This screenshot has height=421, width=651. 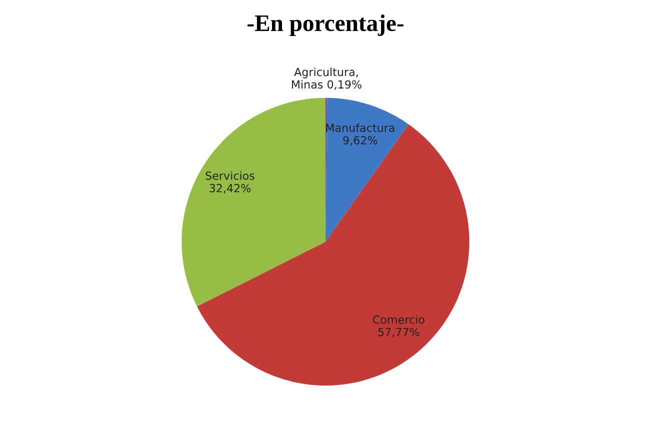 What do you see at coordinates (399, 333) in the screenshot?
I see `data-label: 57,77%` at bounding box center [399, 333].